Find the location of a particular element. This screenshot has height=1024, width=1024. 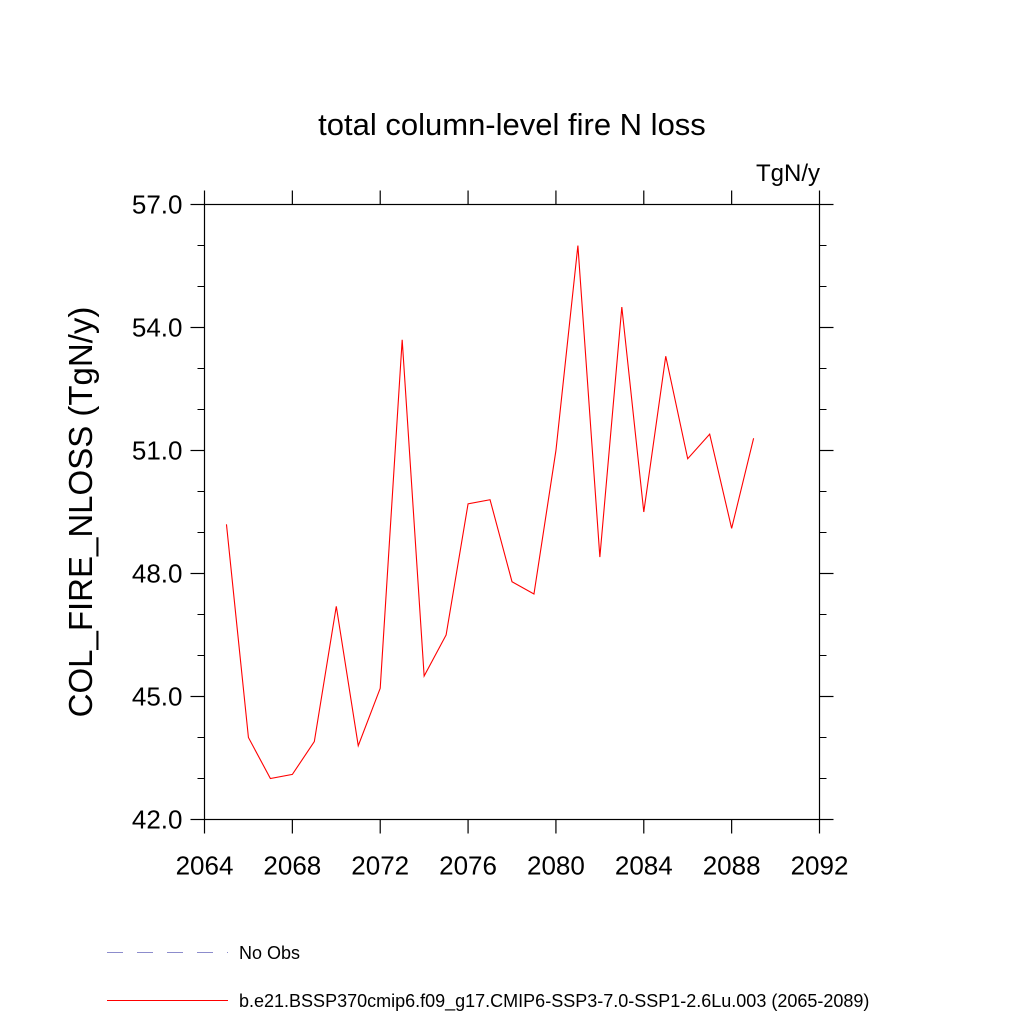

legend-label: No Obs is located at coordinates (269, 953).